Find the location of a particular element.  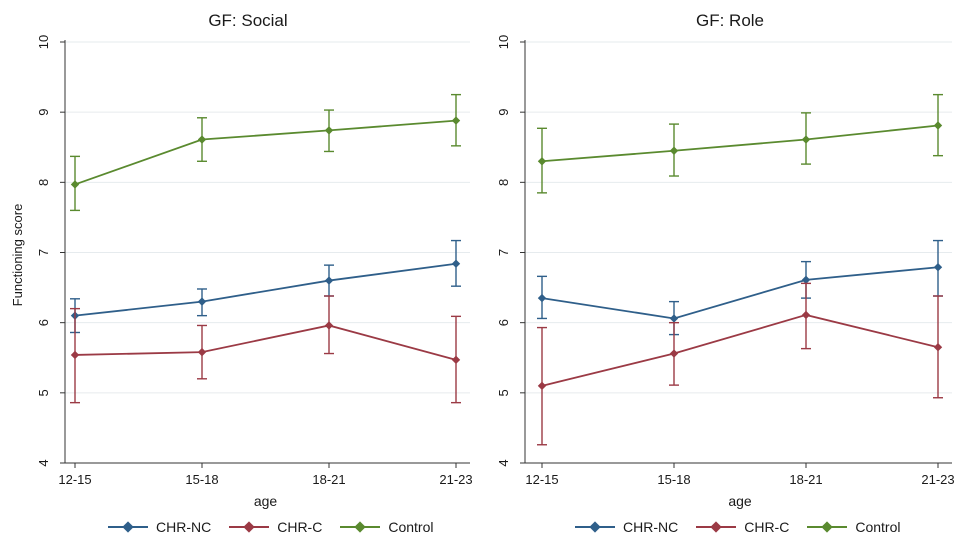

legend-right: CHR-NC CHR-C Control is located at coordinates (746, 527).